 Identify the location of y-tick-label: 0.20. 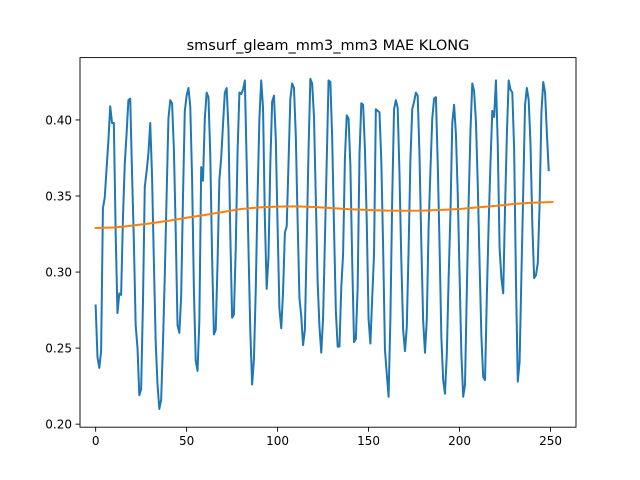
(58, 424).